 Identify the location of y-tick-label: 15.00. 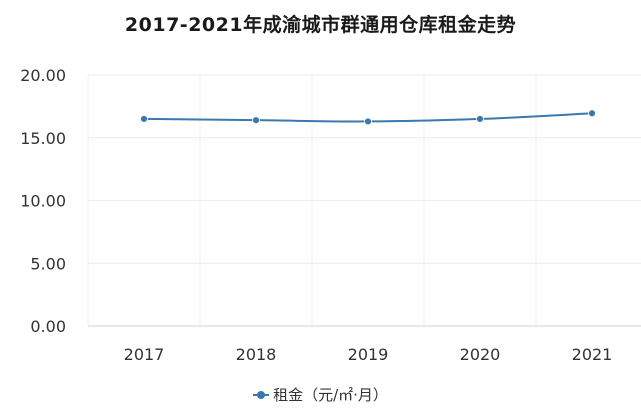
(43, 138).